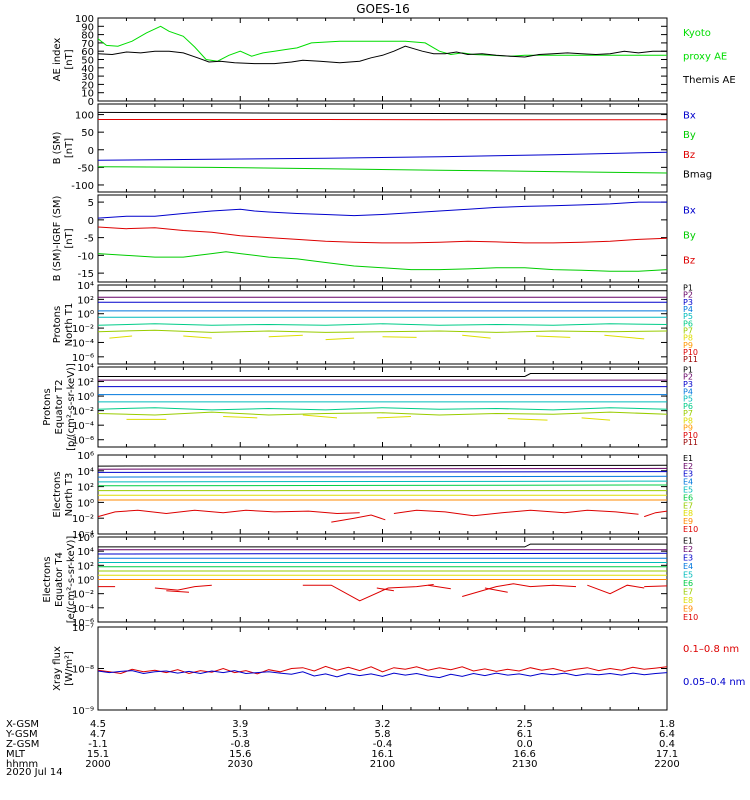  I want to click on y-tick-label-electrons-north: 10⁻², so click(83, 519).